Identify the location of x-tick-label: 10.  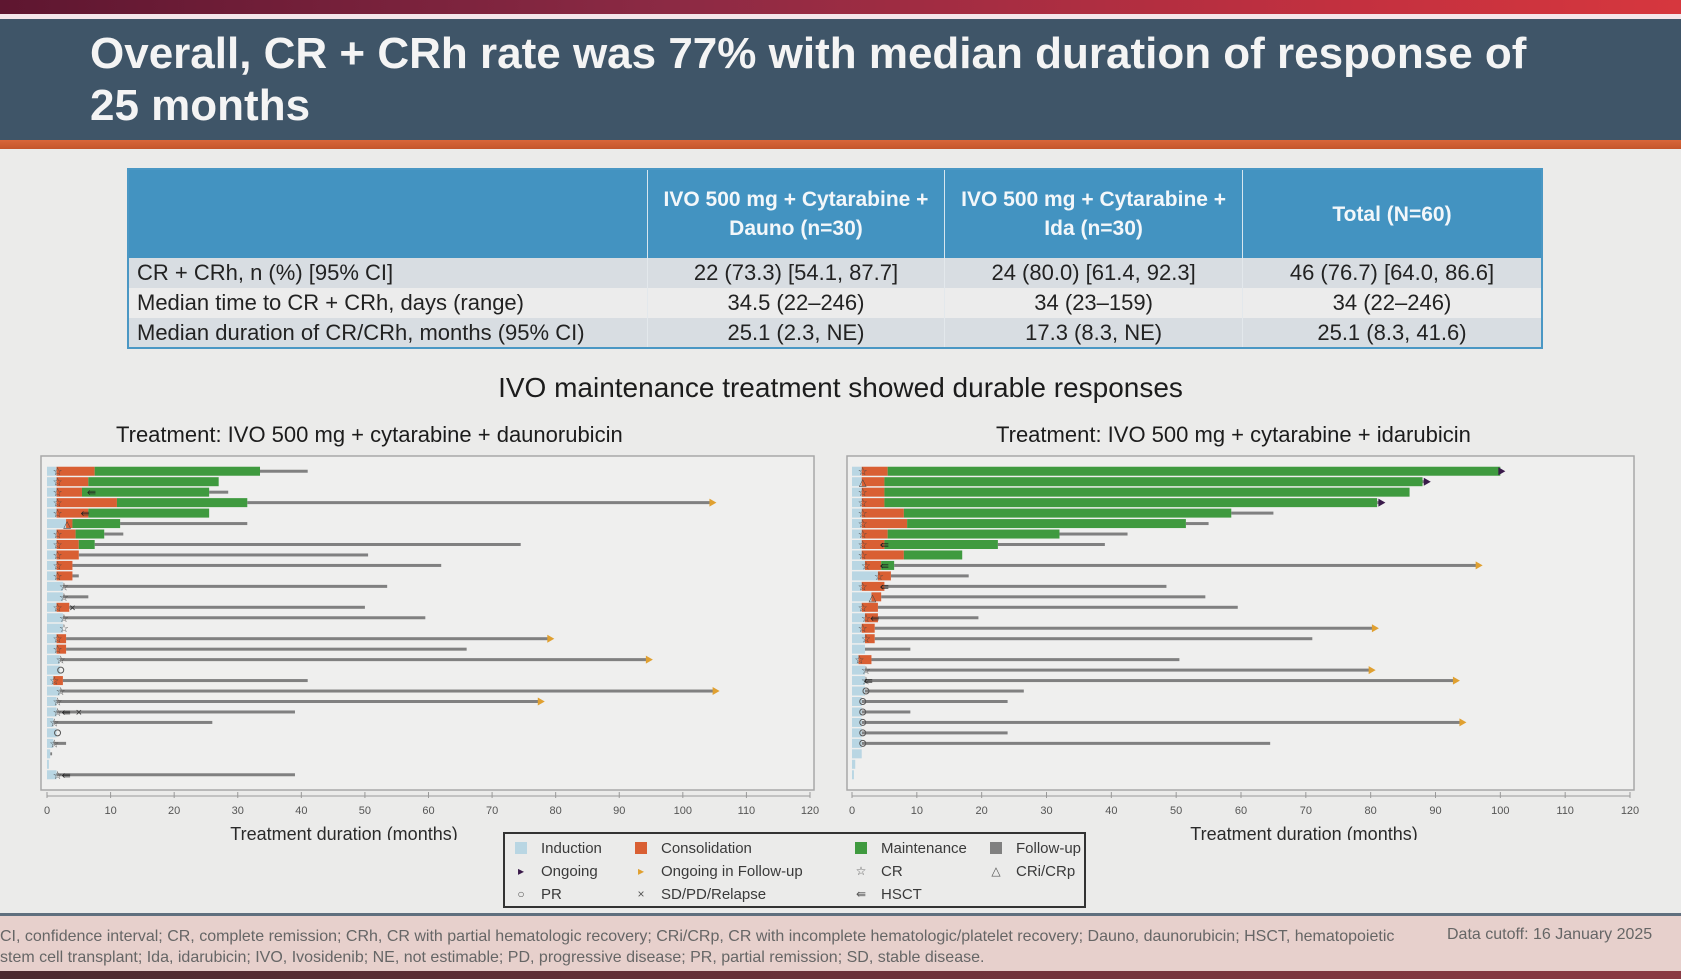
(917, 811).